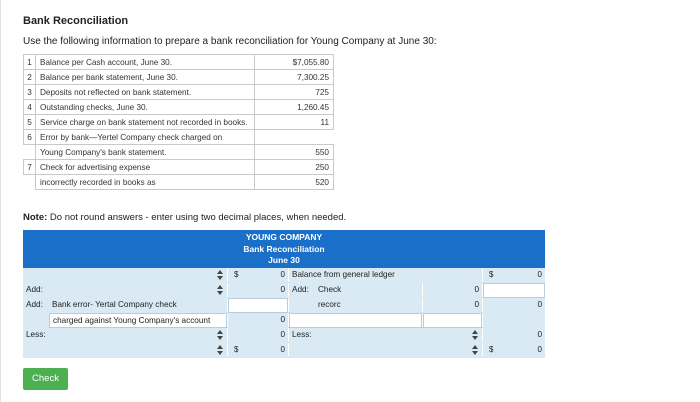 The width and height of the screenshot is (700, 402). What do you see at coordinates (76, 21) in the screenshot?
I see `page-title: Bank Reconciliation` at bounding box center [76, 21].